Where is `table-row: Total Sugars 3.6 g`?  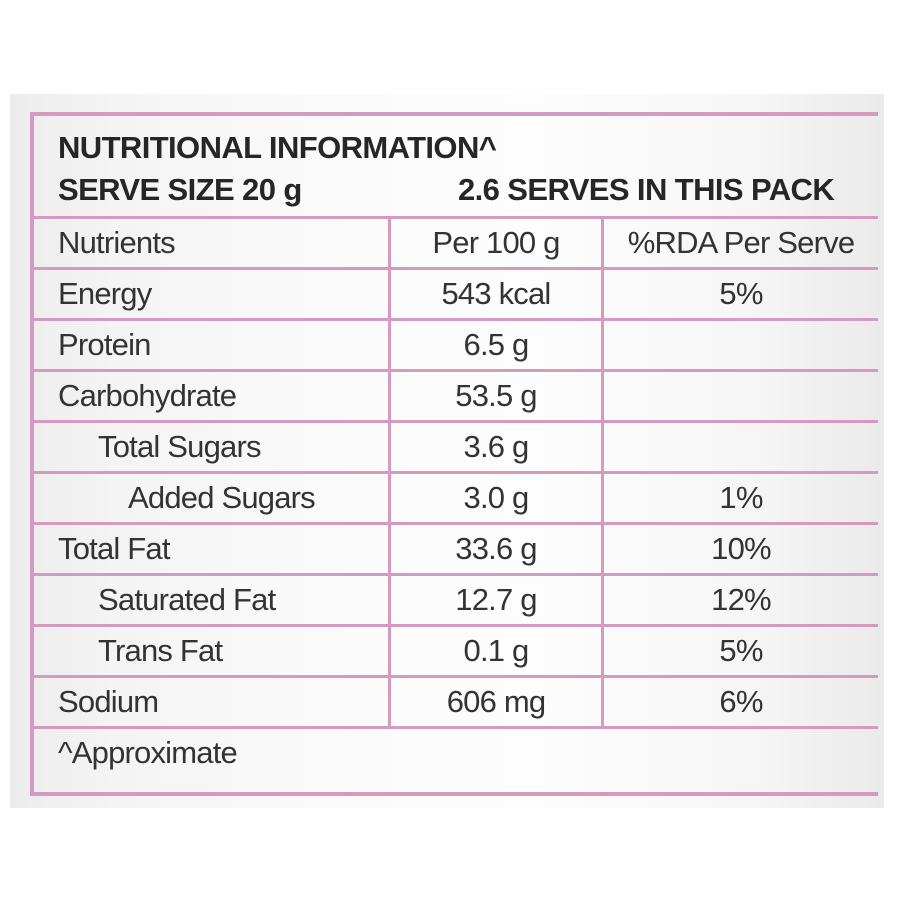 table-row: Total Sugars 3.6 g is located at coordinates (456, 448).